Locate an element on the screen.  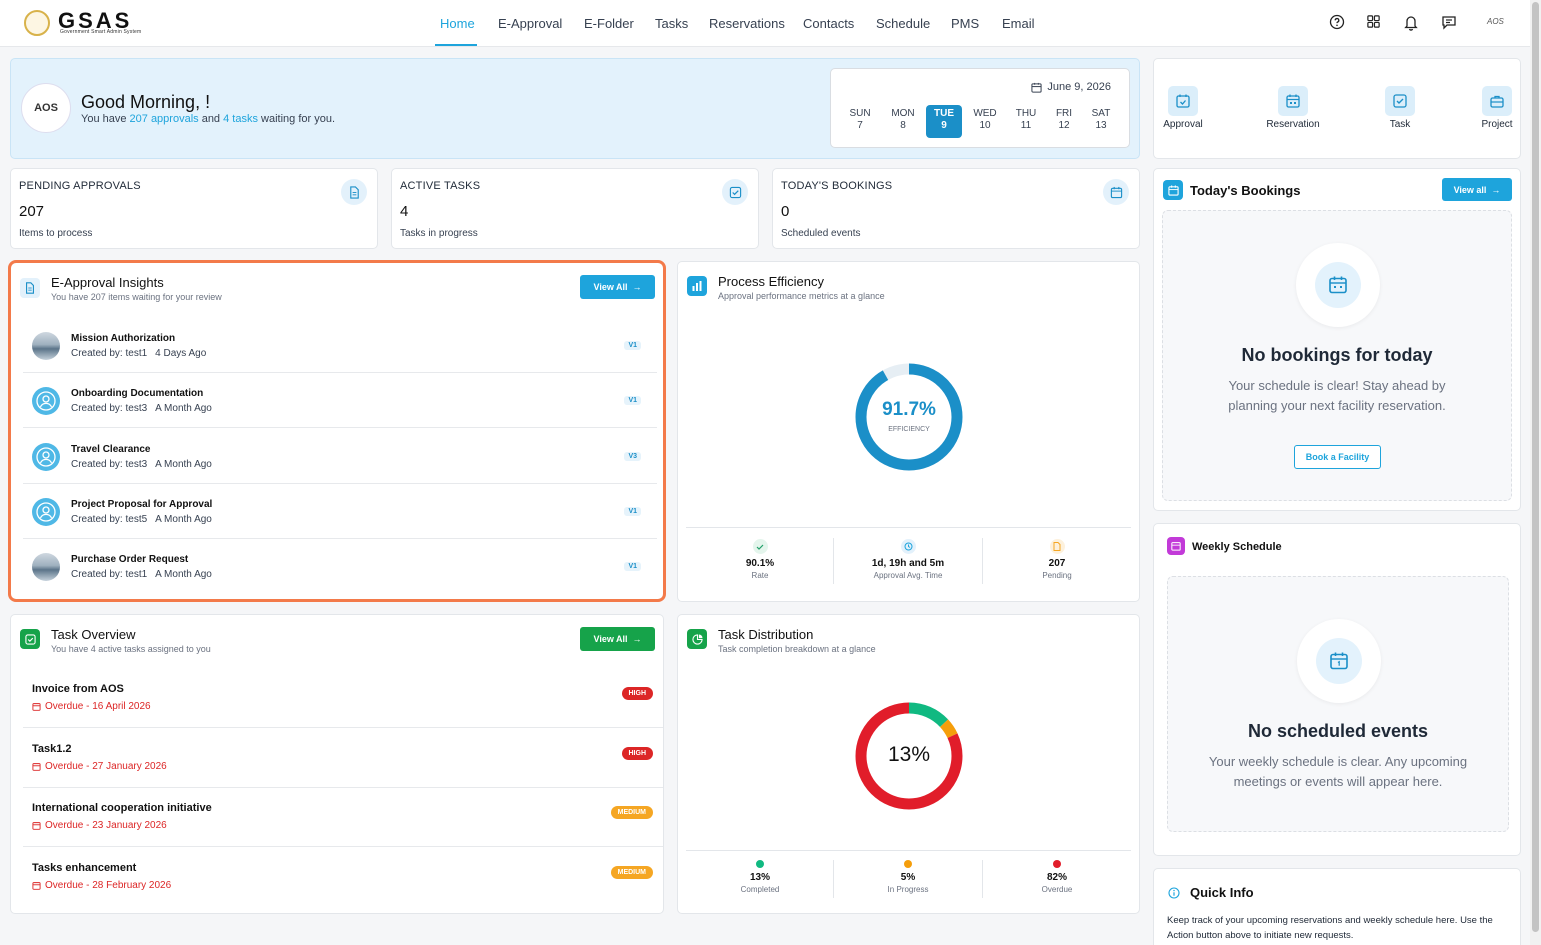
scrollbar is located at coordinates (1535, 472).